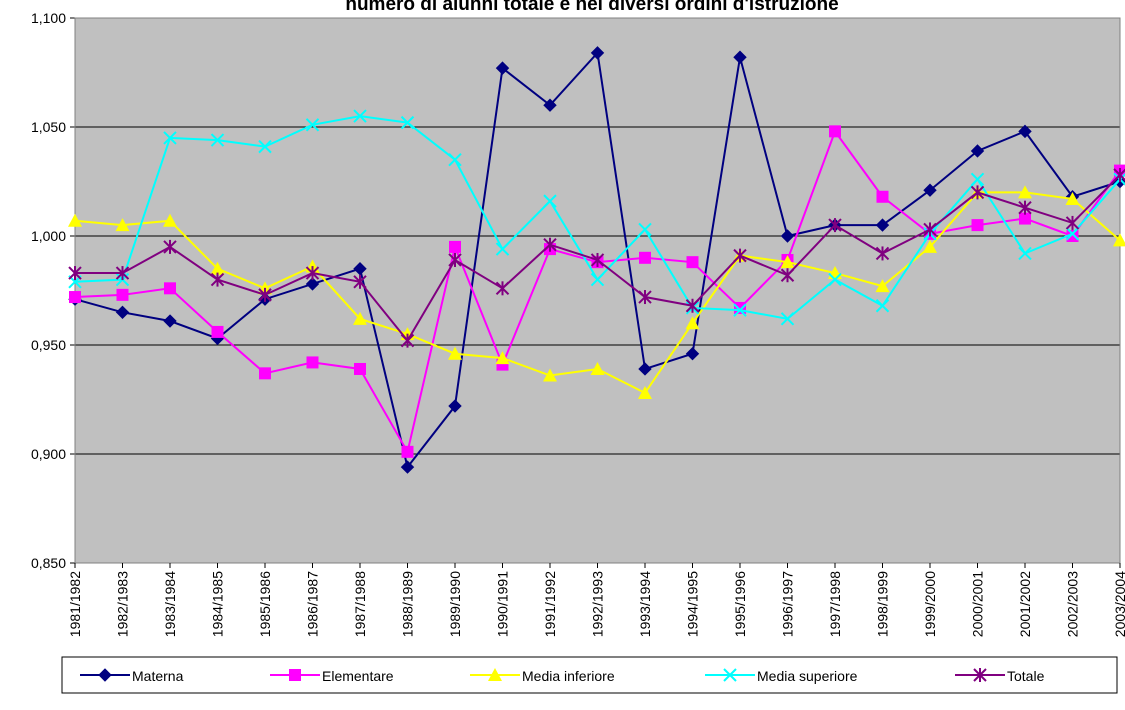 The height and width of the screenshot is (710, 1125). What do you see at coordinates (730, 675) in the screenshot?
I see `legend-marker-part` at bounding box center [730, 675].